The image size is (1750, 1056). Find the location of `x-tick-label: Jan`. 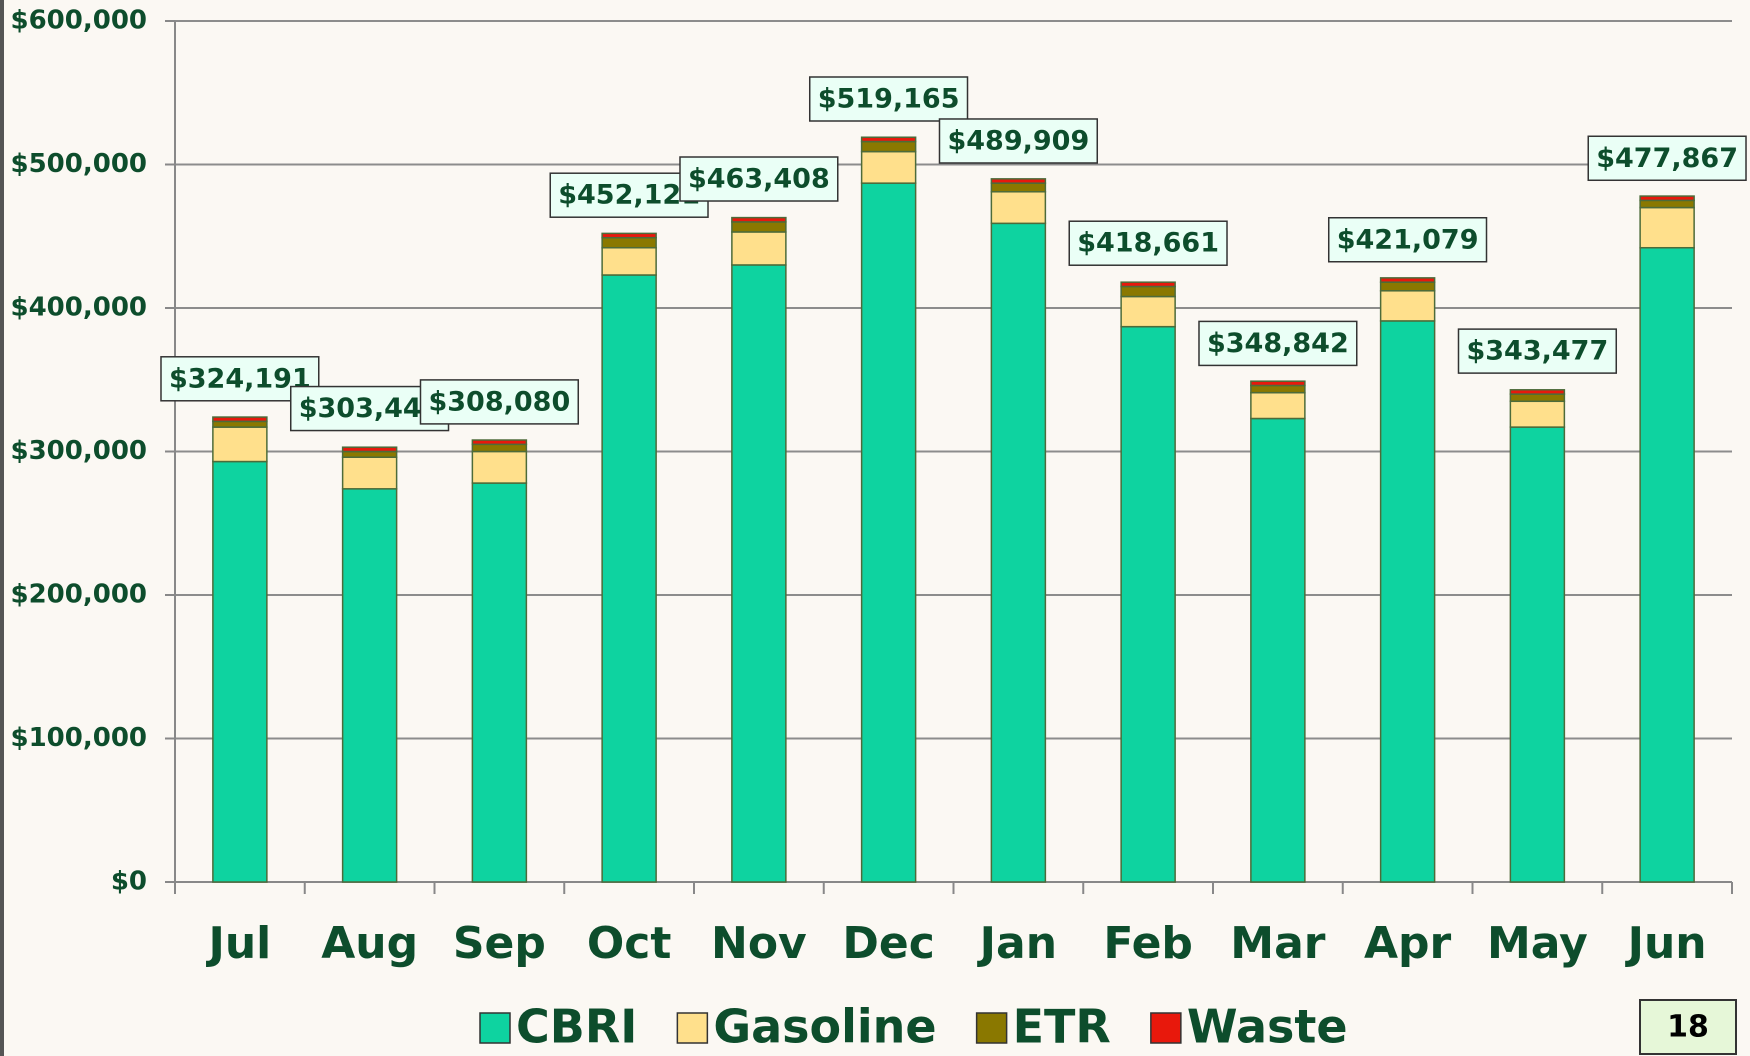

x-tick-label: Jan is located at coordinates (1017, 943).